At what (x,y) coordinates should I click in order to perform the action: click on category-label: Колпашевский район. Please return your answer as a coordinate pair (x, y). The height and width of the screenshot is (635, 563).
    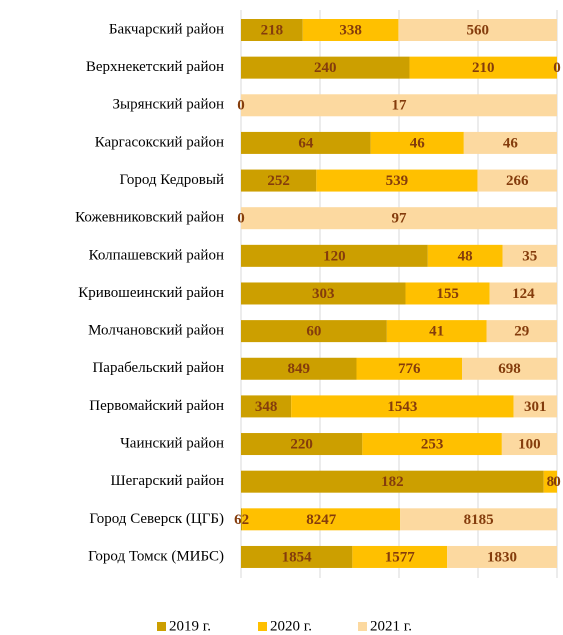
    Looking at the image, I should click on (156, 255).